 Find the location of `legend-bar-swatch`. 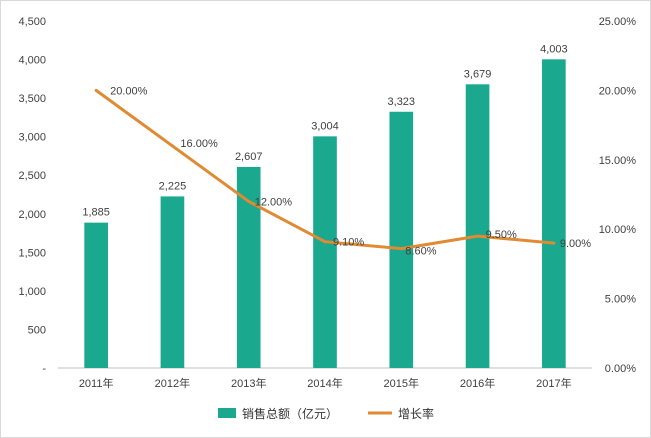

legend-bar-swatch is located at coordinates (227, 413).